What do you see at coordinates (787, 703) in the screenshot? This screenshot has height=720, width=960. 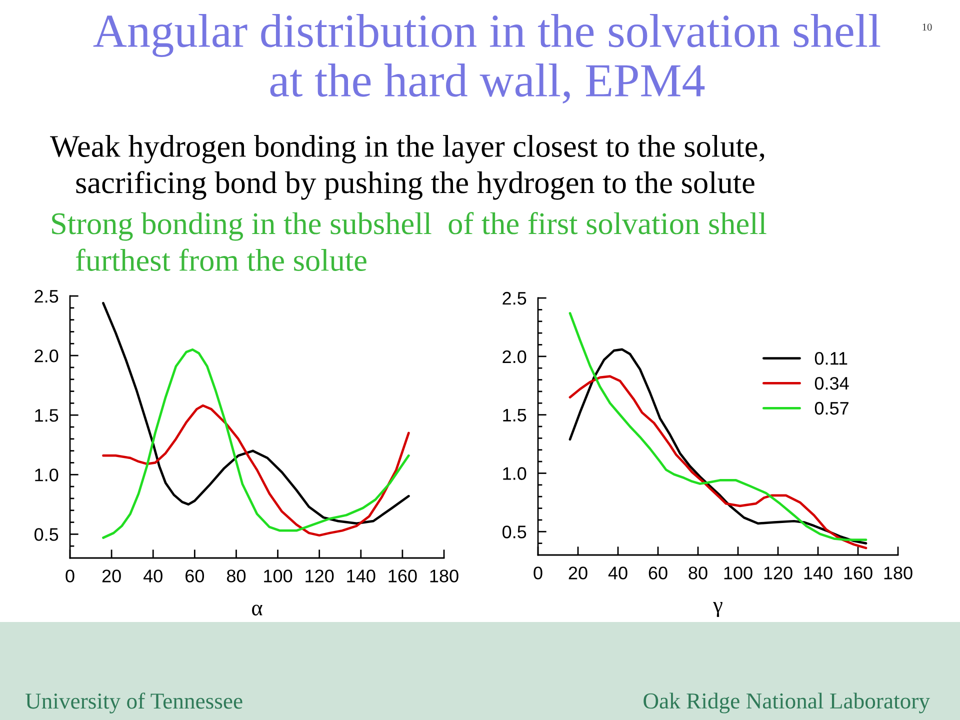 I see `text: Oak Ridge National Laboratory` at bounding box center [787, 703].